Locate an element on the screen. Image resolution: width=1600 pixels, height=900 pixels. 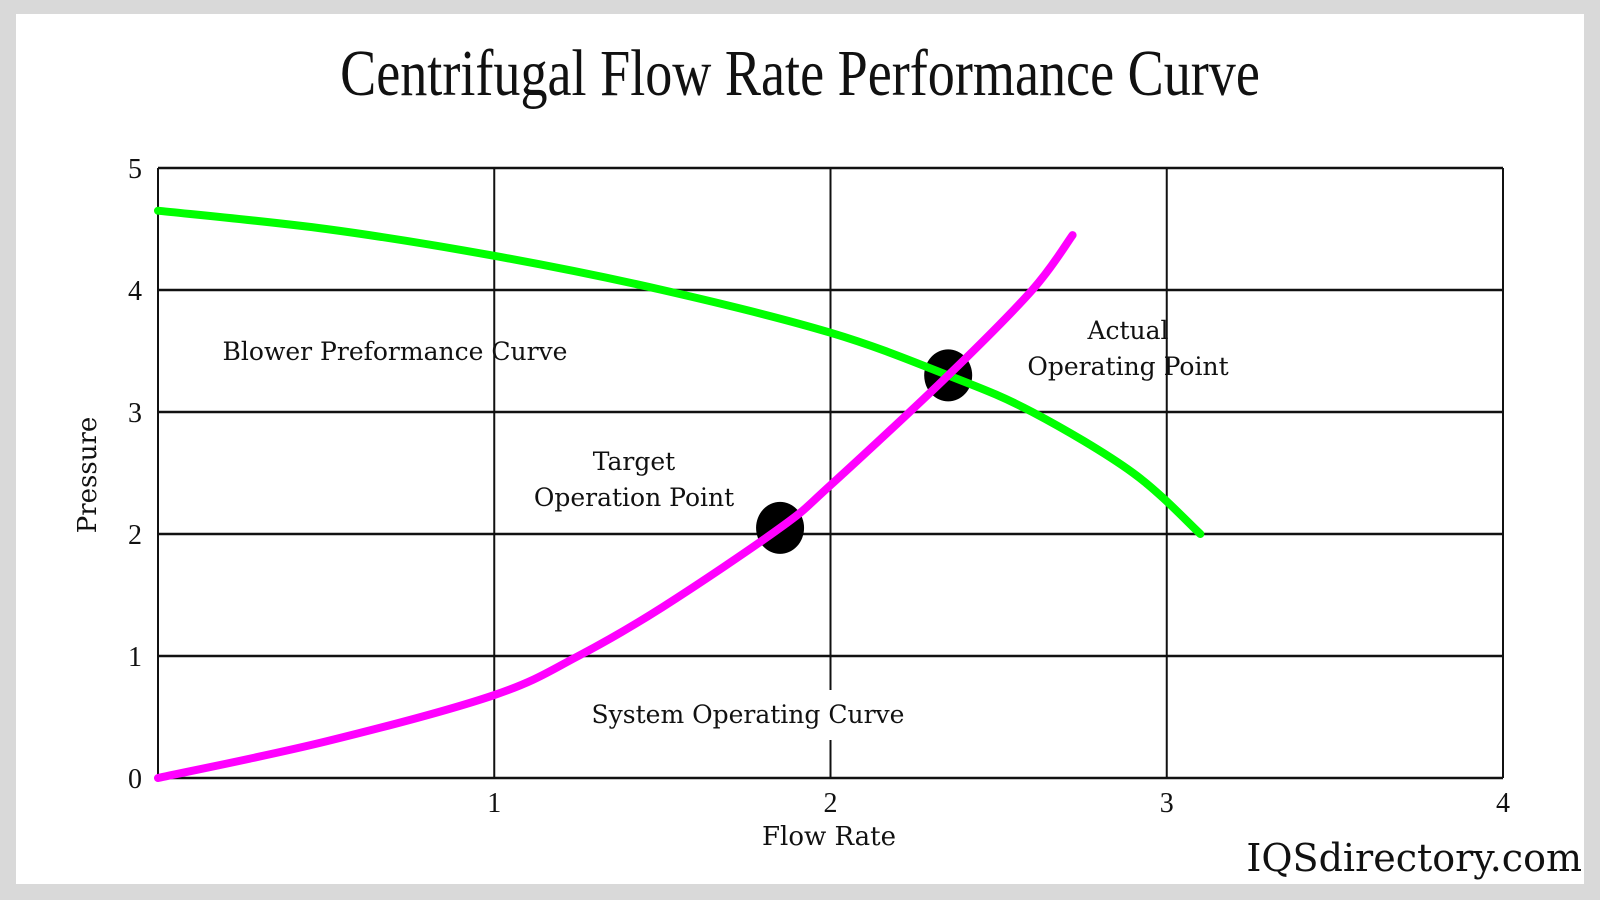
y-tick-label: 1 is located at coordinates (135, 657).